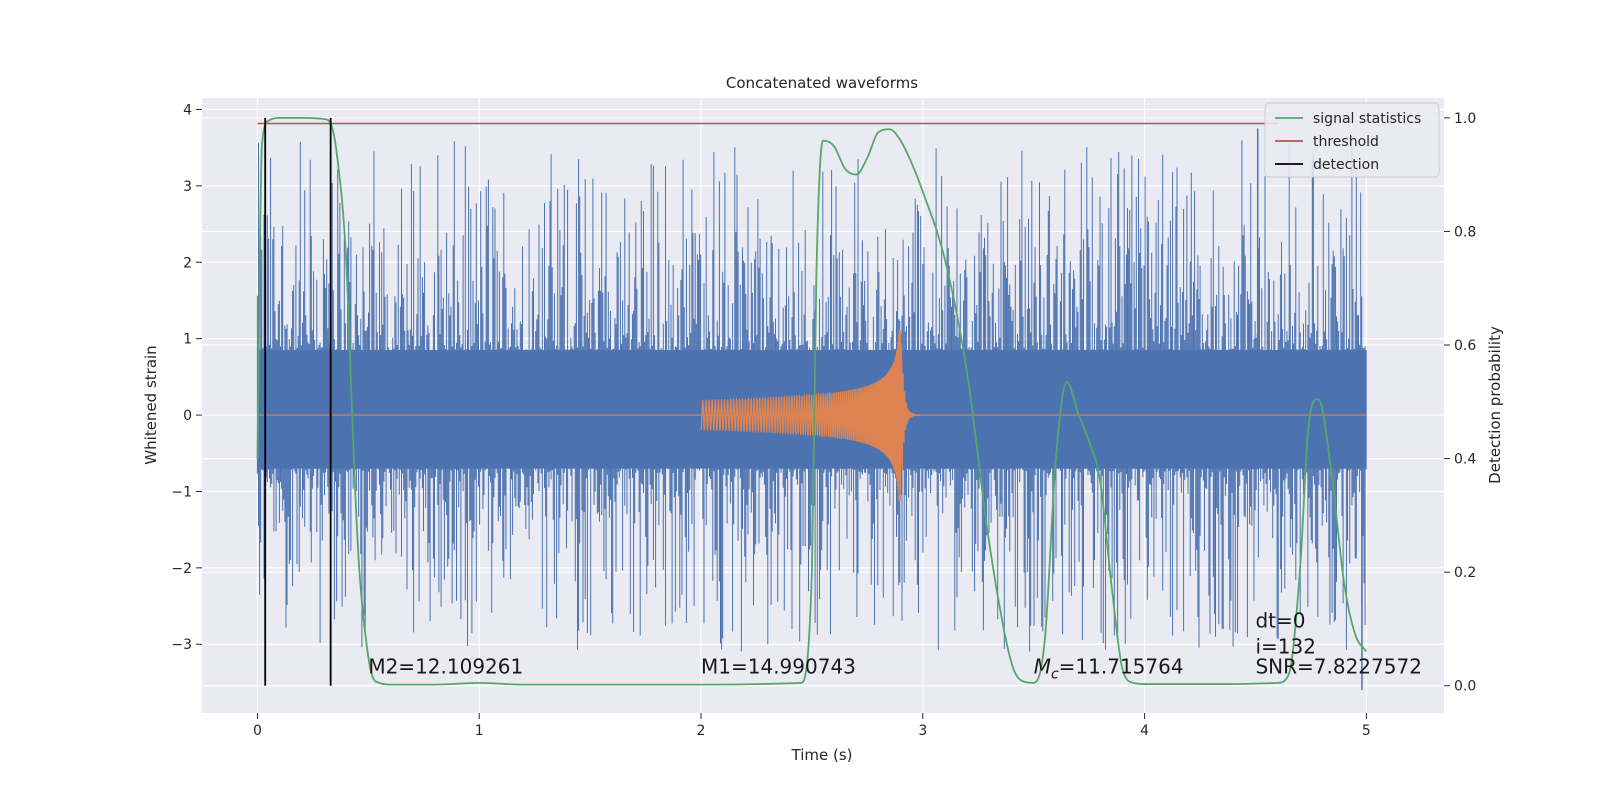  I want to click on x-axis: 0 1 2 3 4 5, so click(812, 726).